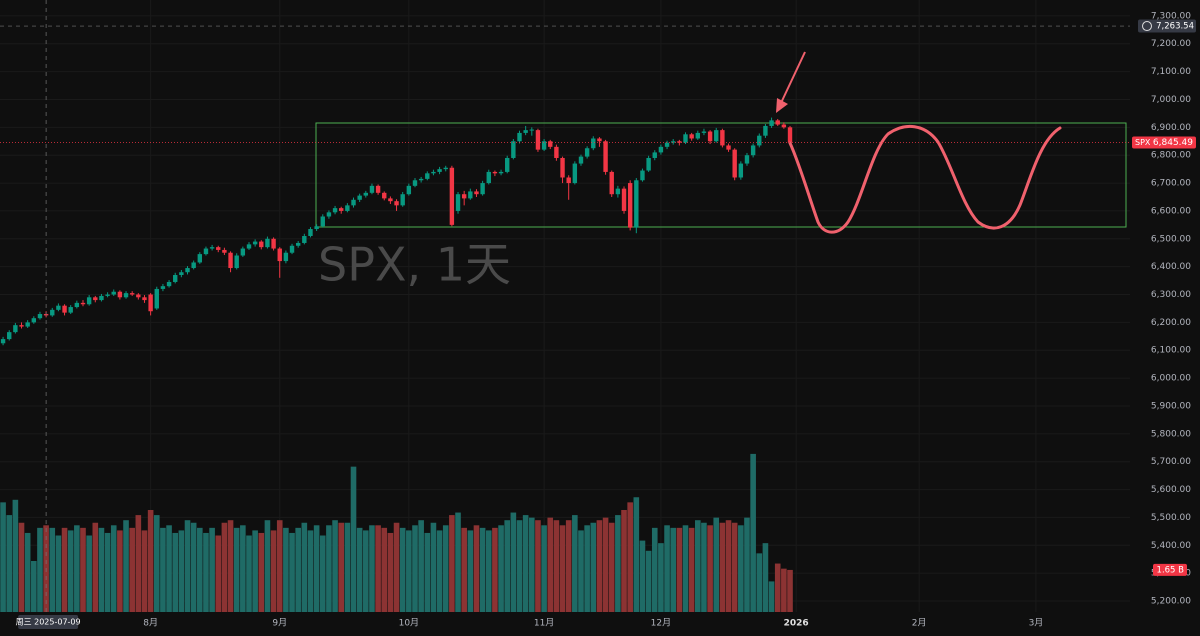 The image size is (1200, 636). What do you see at coordinates (1171, 518) in the screenshot?
I see `y-tick-label: 5,500.00` at bounding box center [1171, 518].